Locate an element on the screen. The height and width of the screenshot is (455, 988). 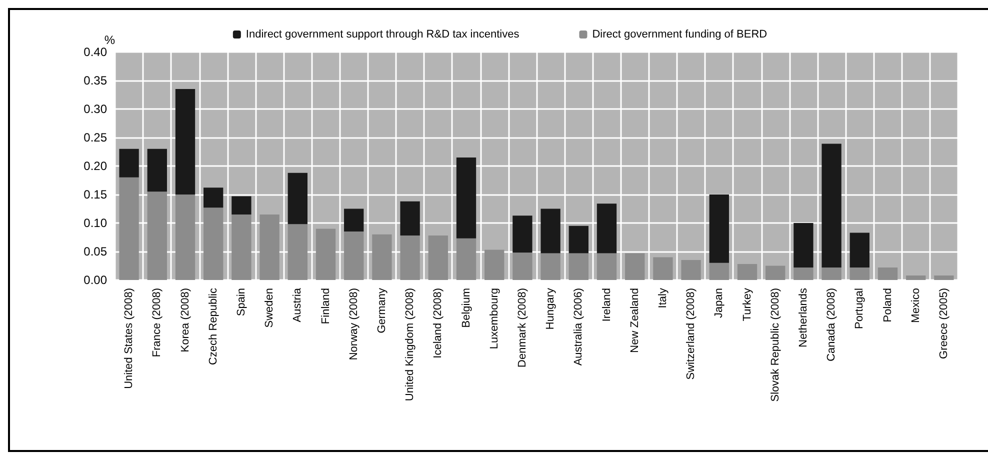
x-tick-label: Norway (2008) is located at coordinates (354, 324).